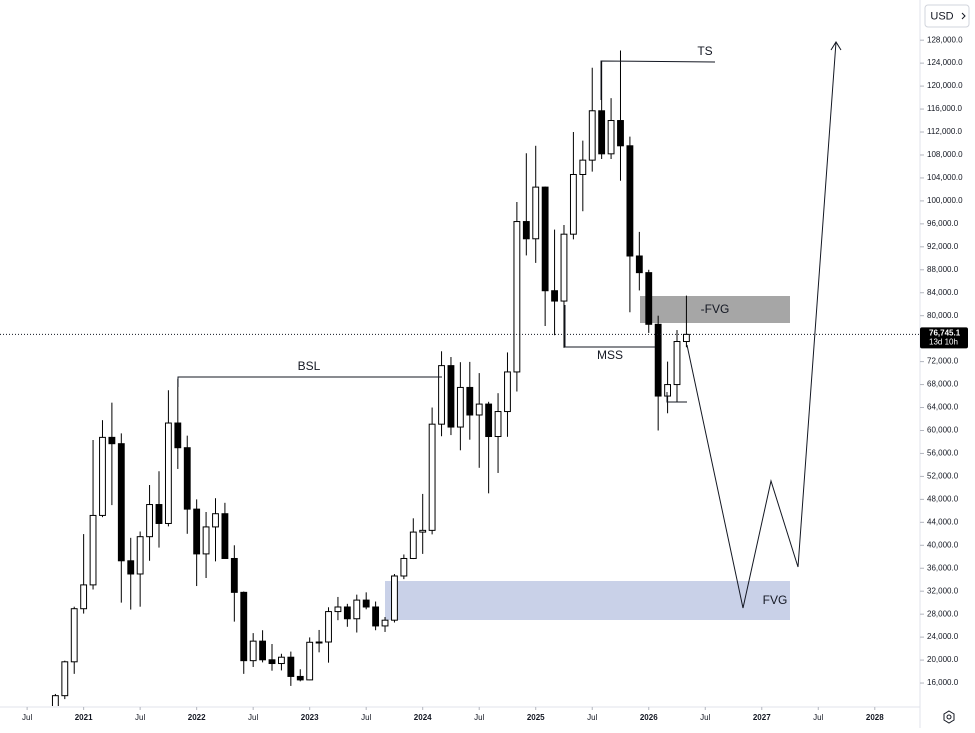  I want to click on range-line, so click(676, 397).